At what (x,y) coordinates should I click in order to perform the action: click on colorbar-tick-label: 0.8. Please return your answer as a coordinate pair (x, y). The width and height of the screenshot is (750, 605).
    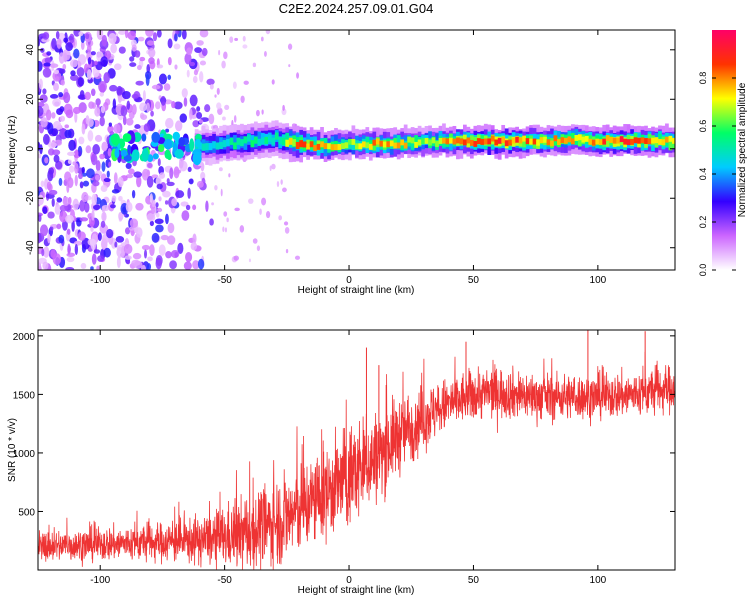
    Looking at the image, I should click on (703, 78).